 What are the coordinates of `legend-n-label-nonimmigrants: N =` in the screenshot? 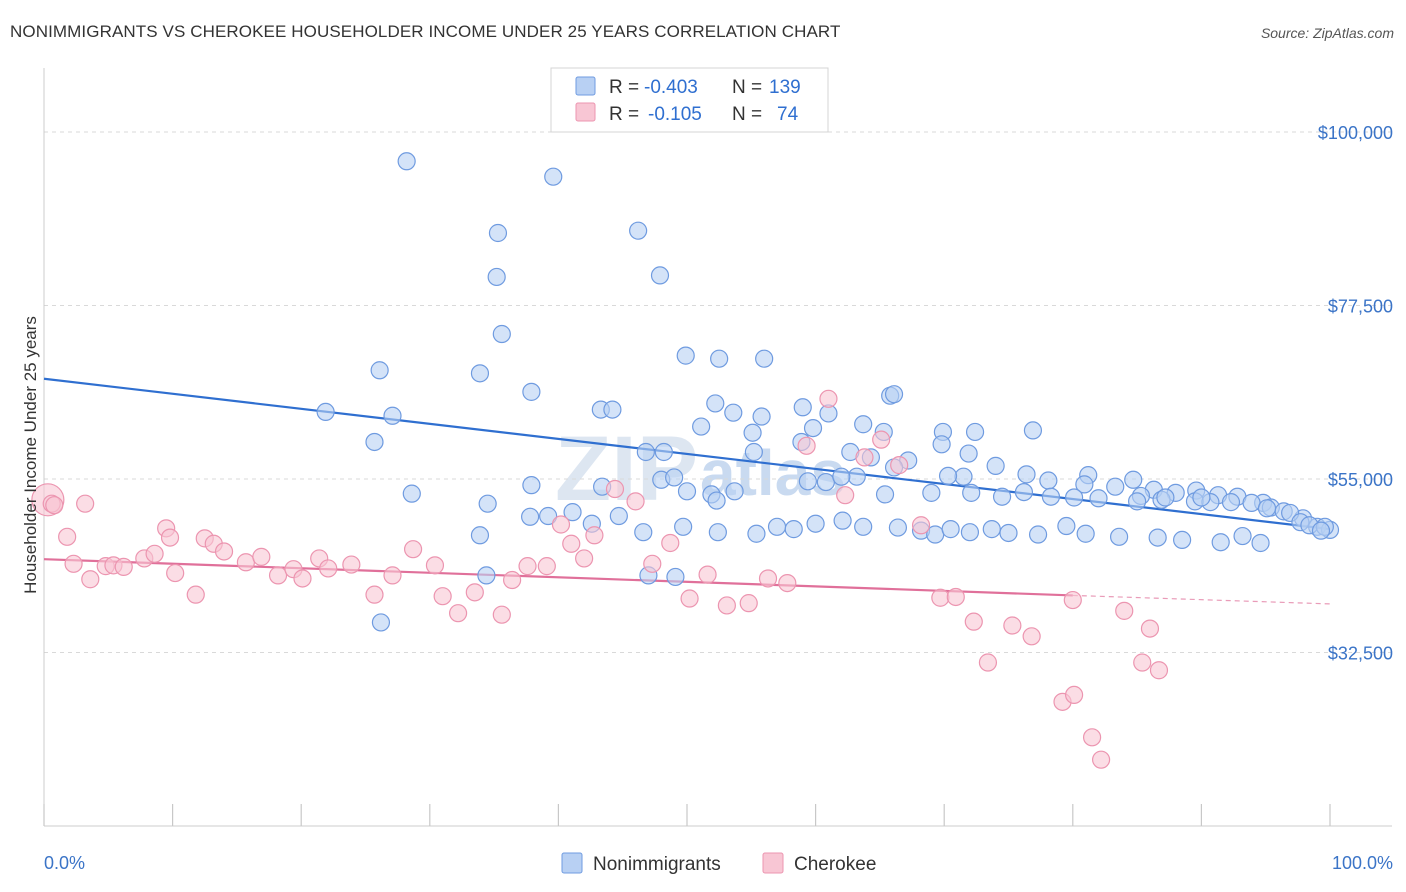 It's located at (747, 87).